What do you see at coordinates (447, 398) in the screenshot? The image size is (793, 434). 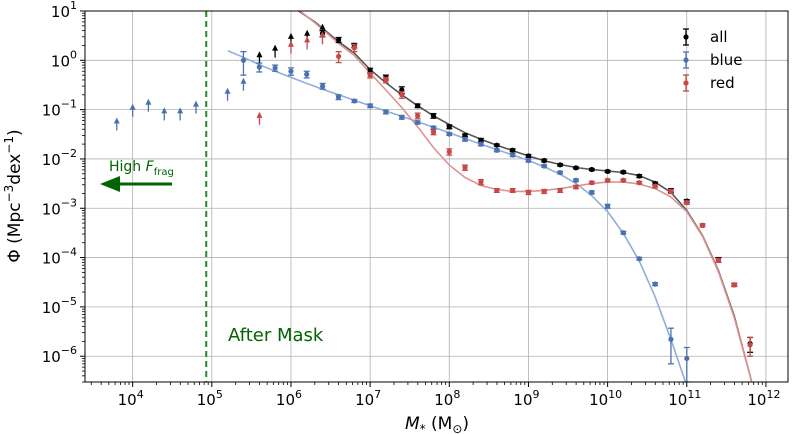 I see `x-tick-label: 10⁸` at bounding box center [447, 398].